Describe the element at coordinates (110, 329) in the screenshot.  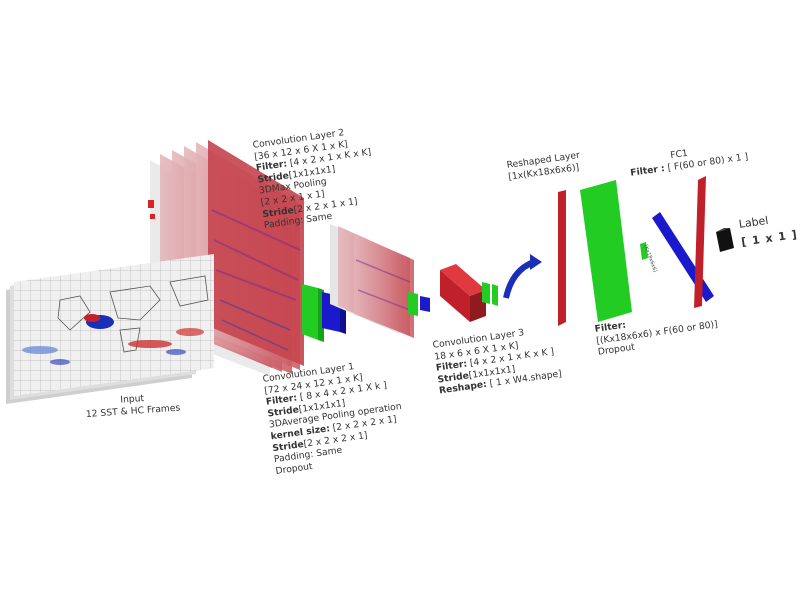
I see `input-frames` at that location.